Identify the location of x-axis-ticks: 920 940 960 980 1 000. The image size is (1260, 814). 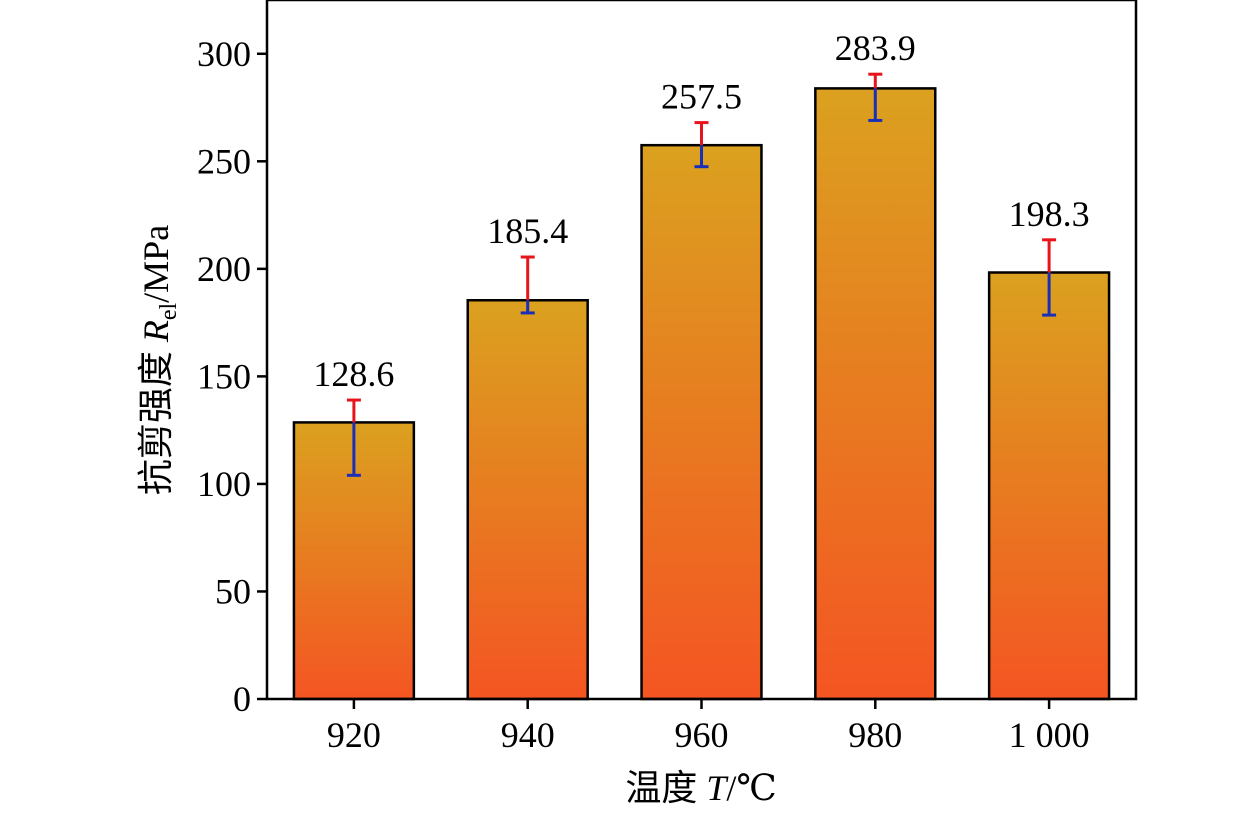
(708, 727).